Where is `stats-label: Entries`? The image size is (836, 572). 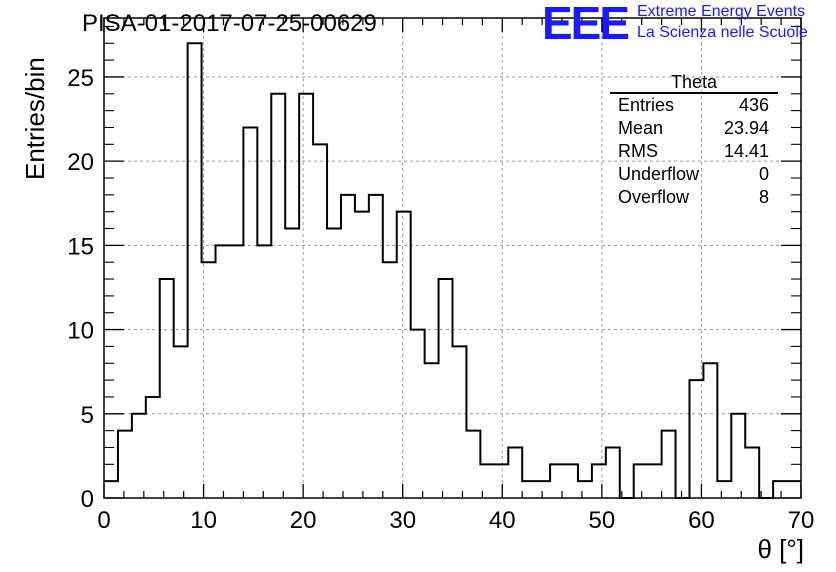
stats-label: Entries is located at coordinates (646, 105).